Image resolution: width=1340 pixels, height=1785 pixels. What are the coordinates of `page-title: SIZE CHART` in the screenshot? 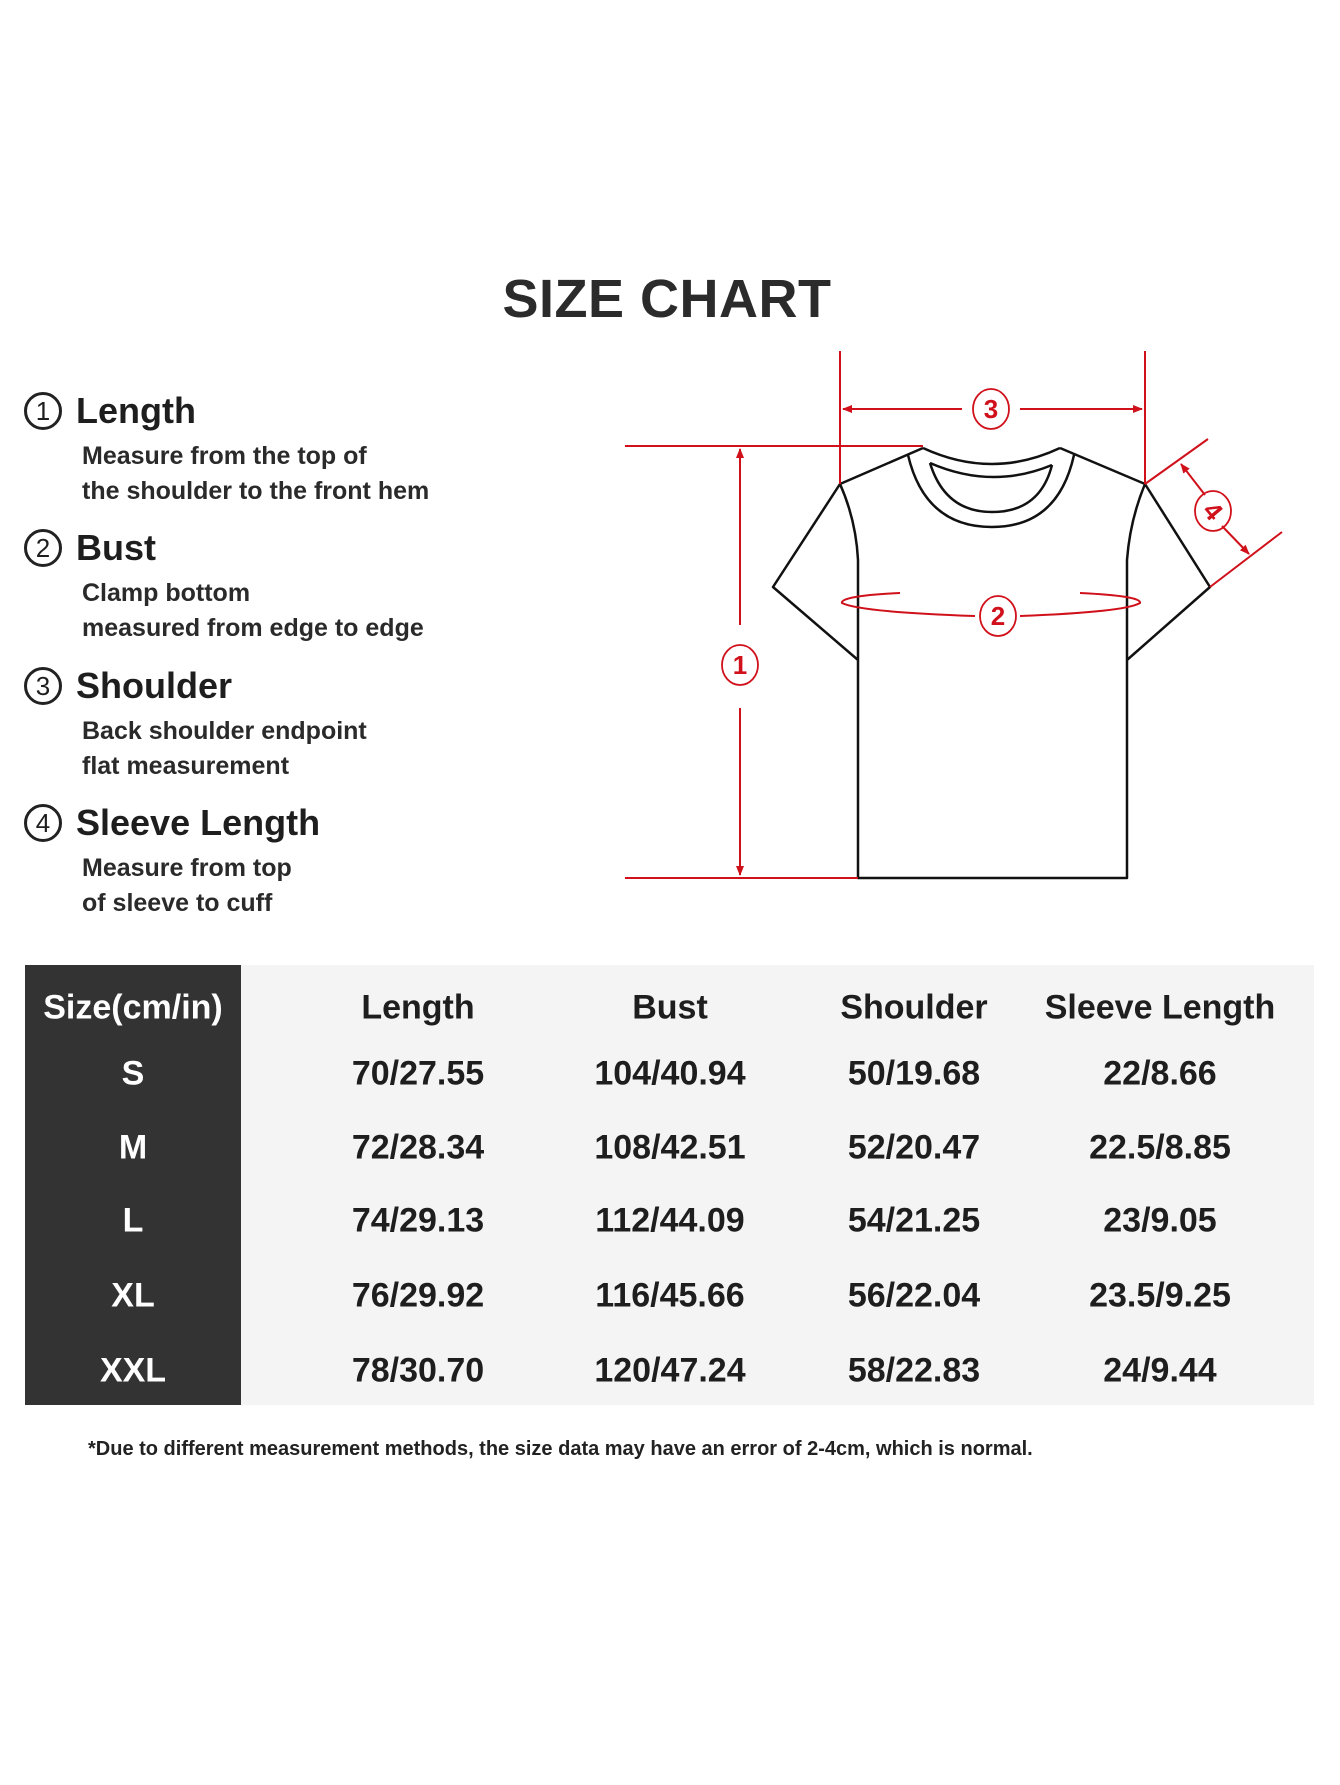 It's located at (667, 299).